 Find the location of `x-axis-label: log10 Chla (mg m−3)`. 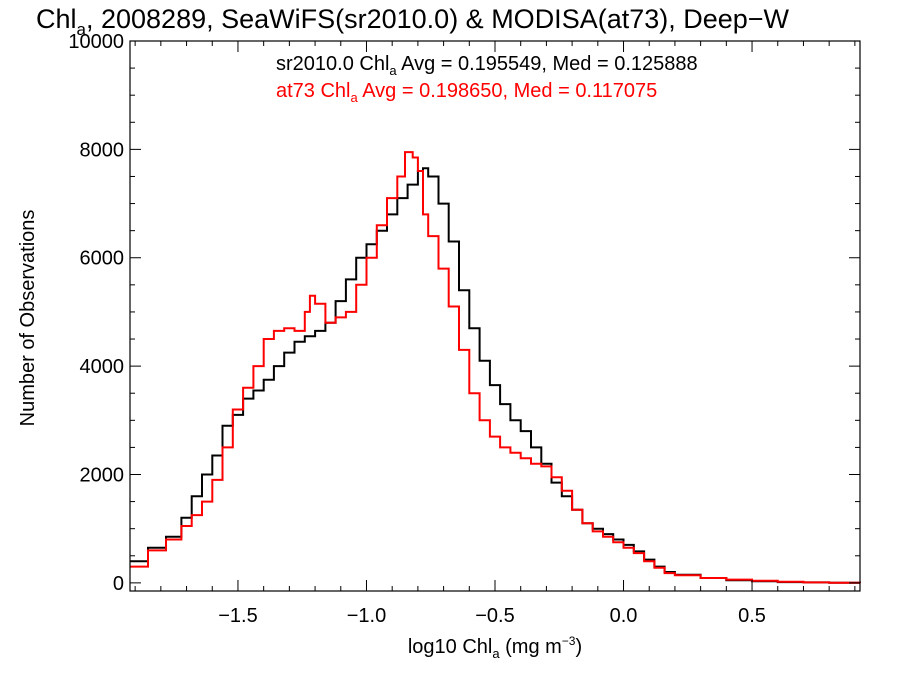

x-axis-label: log10 Chla (mg m−3) is located at coordinates (495, 647).